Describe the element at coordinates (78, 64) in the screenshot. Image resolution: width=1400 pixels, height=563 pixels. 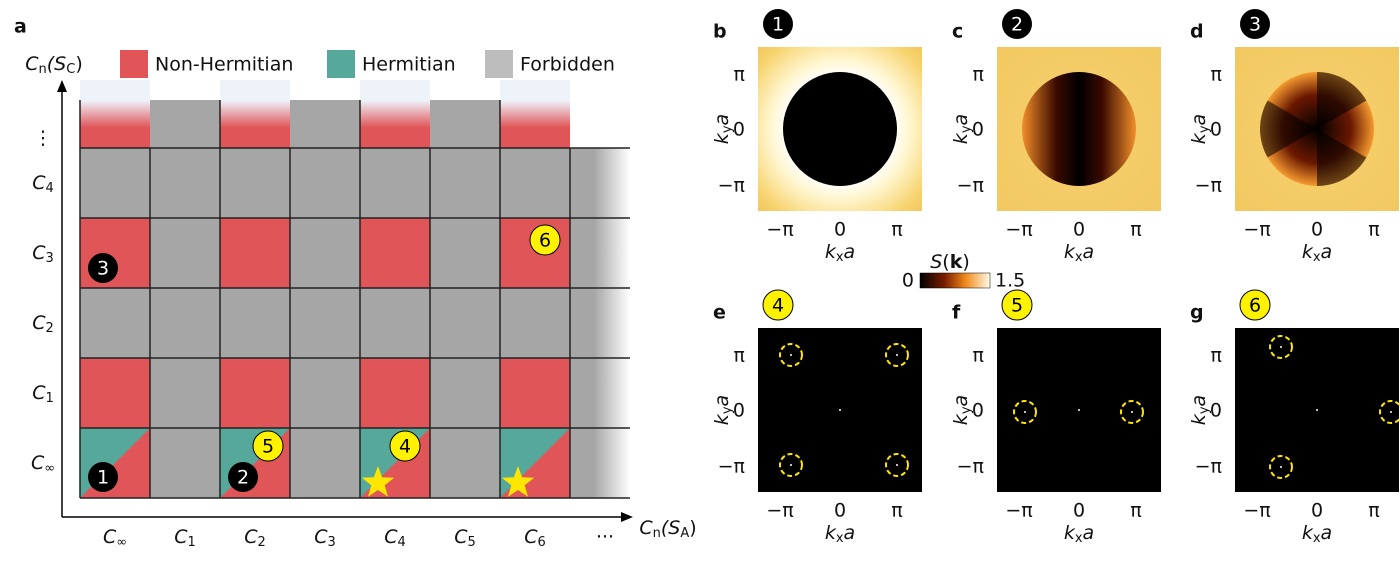
I see `label-part: )` at that location.